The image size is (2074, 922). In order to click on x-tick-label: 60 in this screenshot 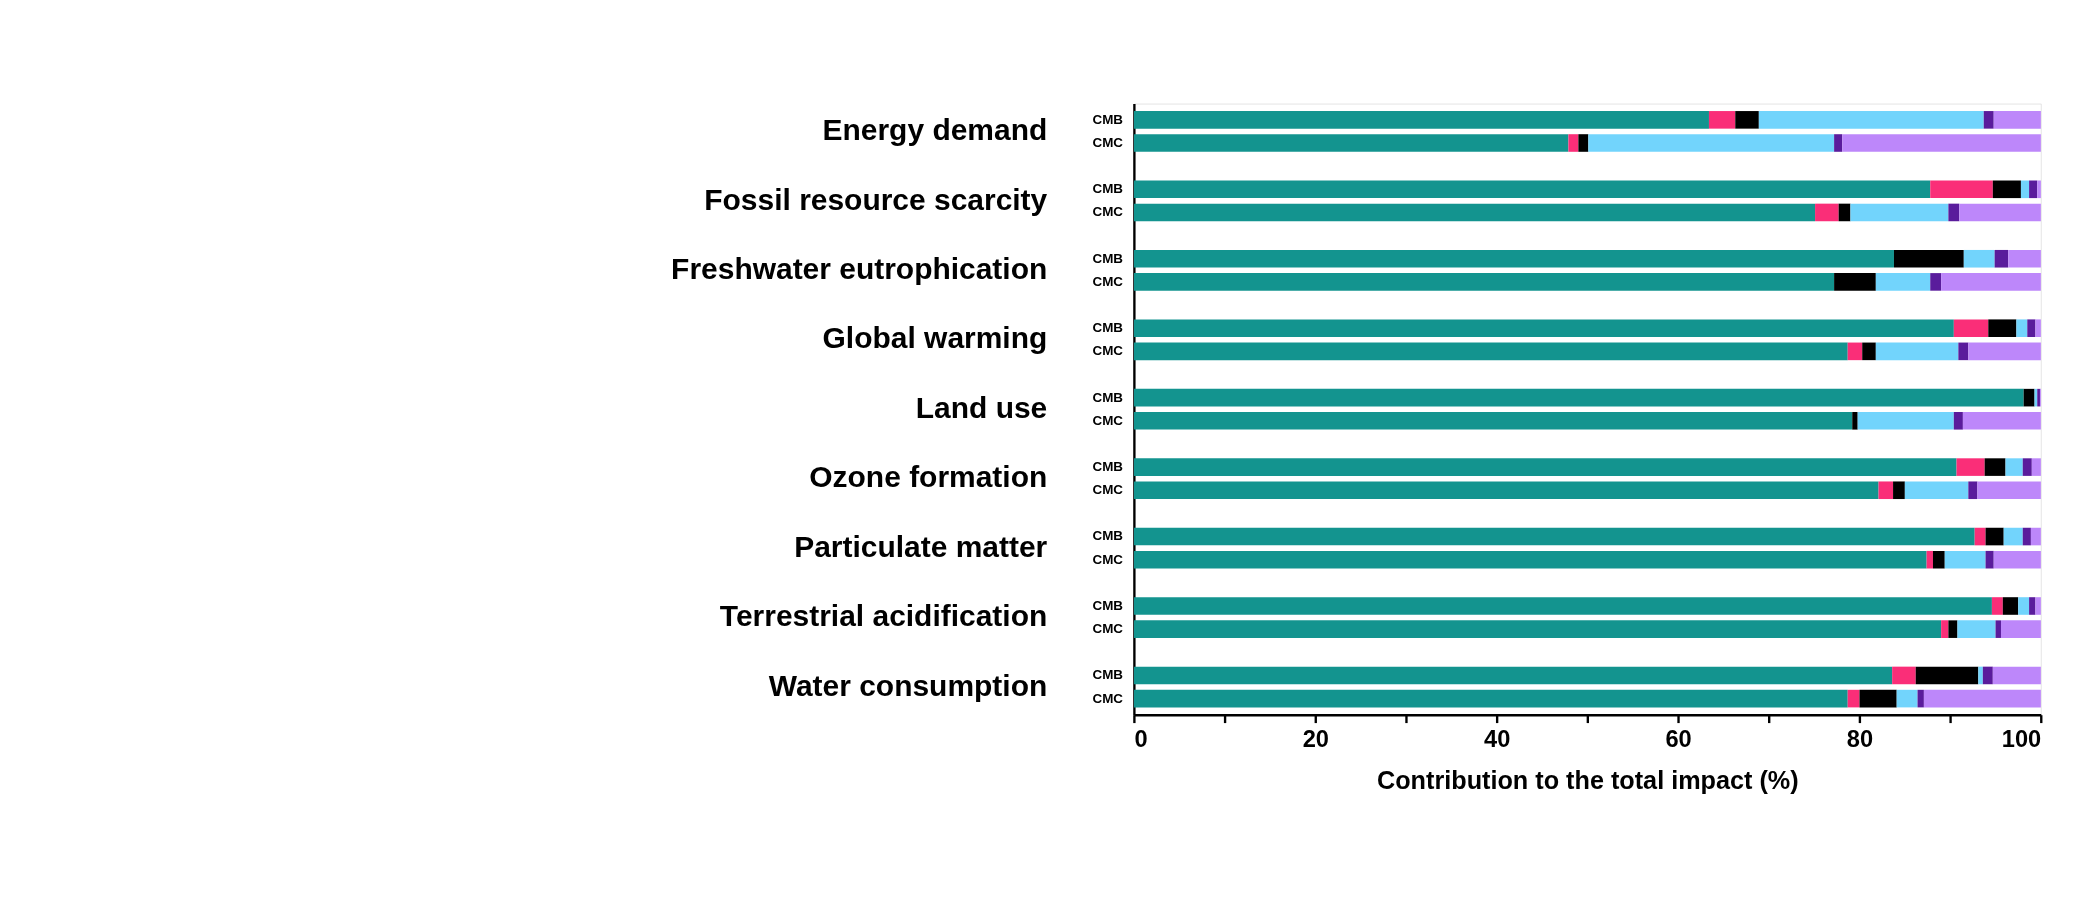, I will do `click(1678, 738)`.